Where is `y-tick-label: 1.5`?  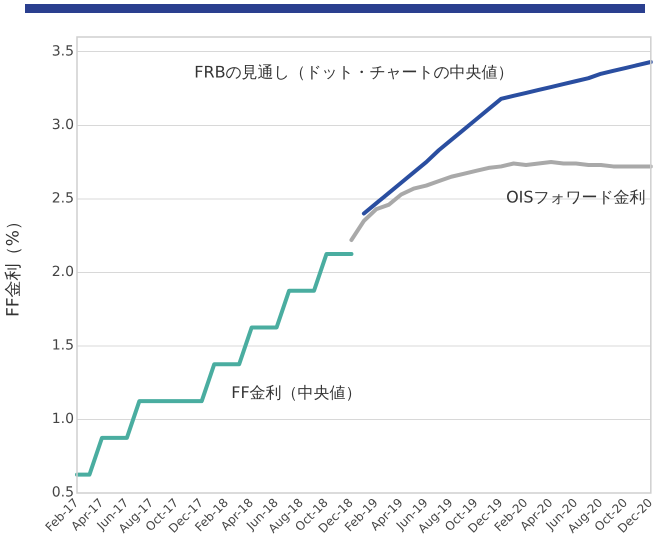
y-tick-label: 1.5 is located at coordinates (63, 346).